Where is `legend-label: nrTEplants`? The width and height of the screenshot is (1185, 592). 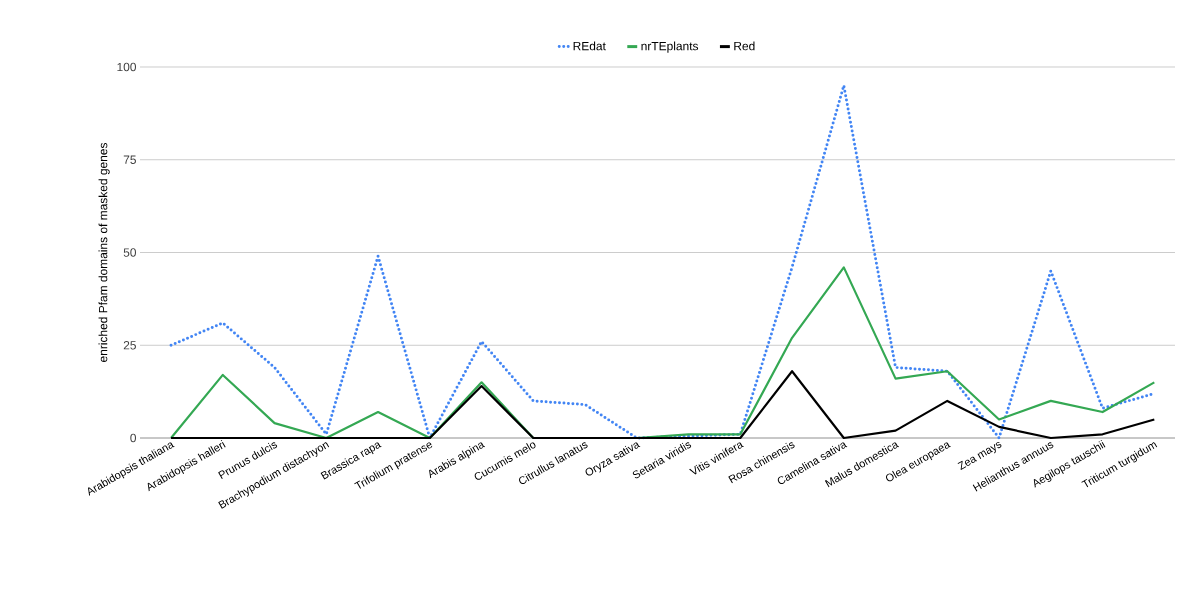 legend-label: nrTEplants is located at coordinates (670, 47).